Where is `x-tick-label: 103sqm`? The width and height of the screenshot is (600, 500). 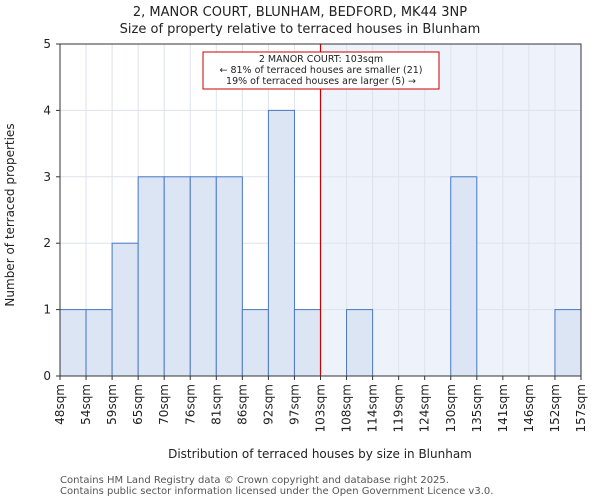 x-tick-label: 103sqm is located at coordinates (321, 408).